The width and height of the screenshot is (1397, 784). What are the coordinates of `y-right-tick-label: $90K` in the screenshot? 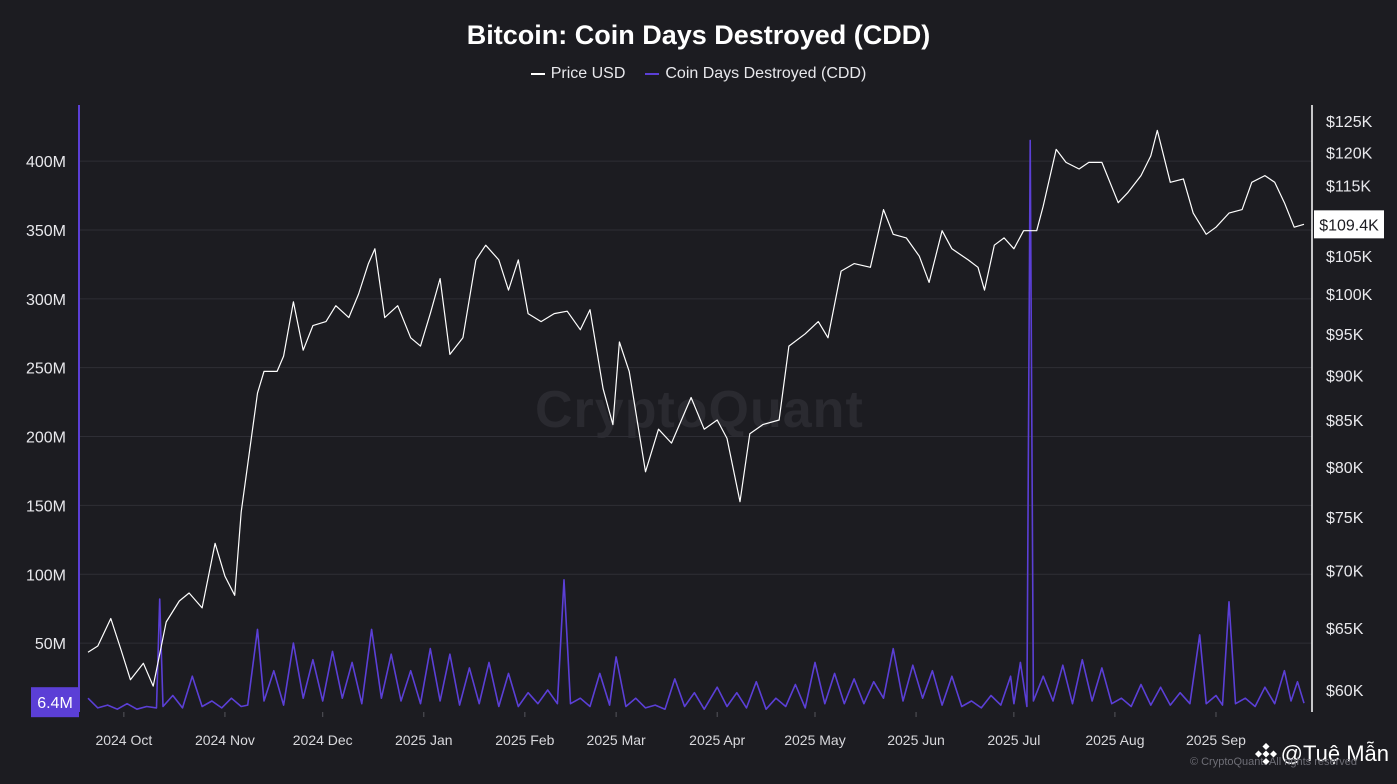 It's located at (1345, 377).